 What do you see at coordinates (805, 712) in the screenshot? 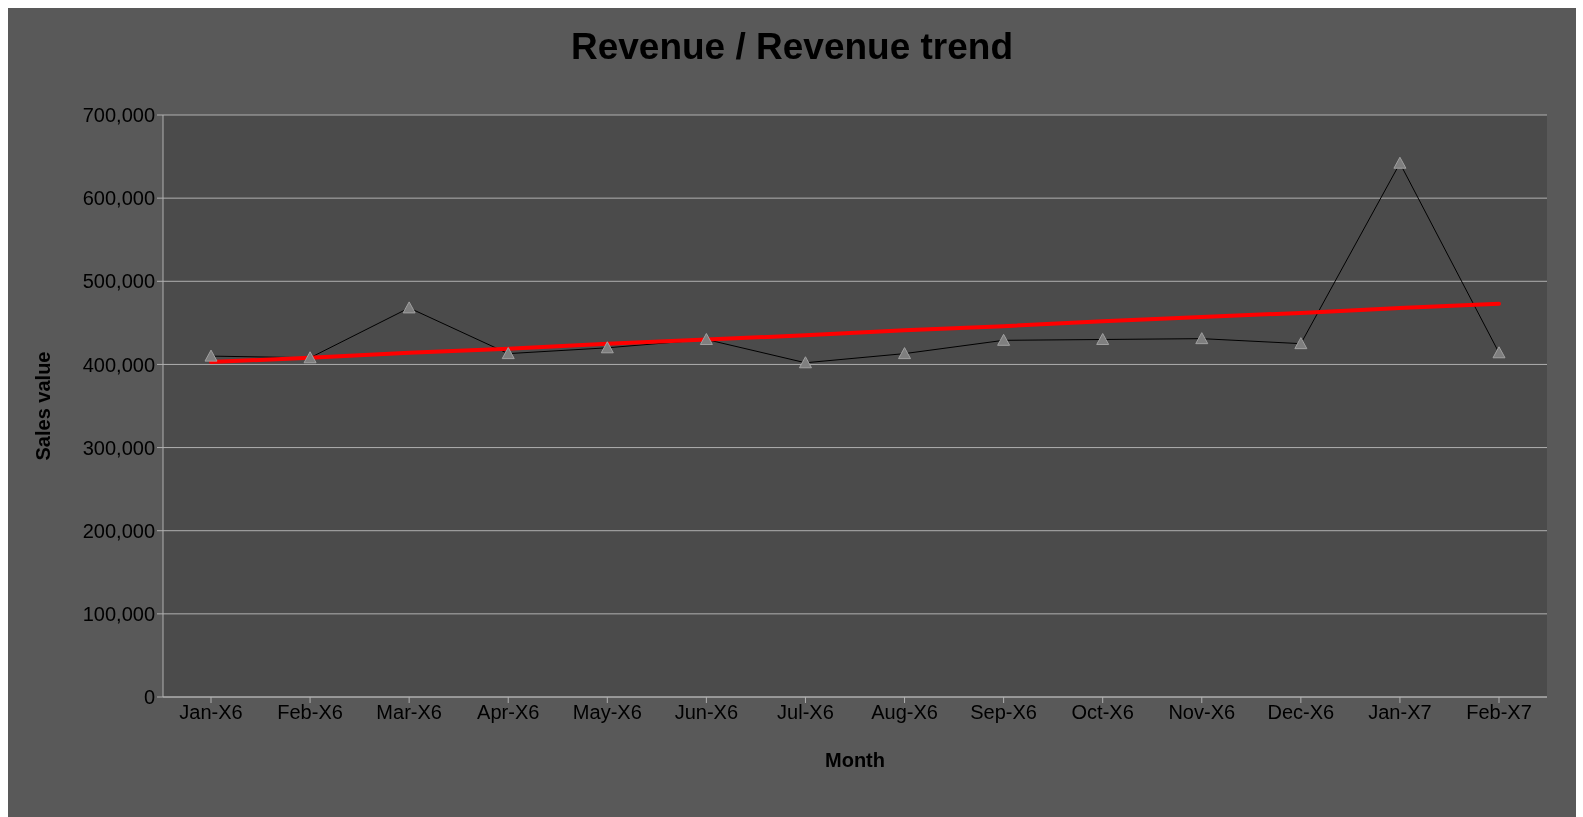
I see `x-tick-label: Jul-X6` at bounding box center [805, 712].